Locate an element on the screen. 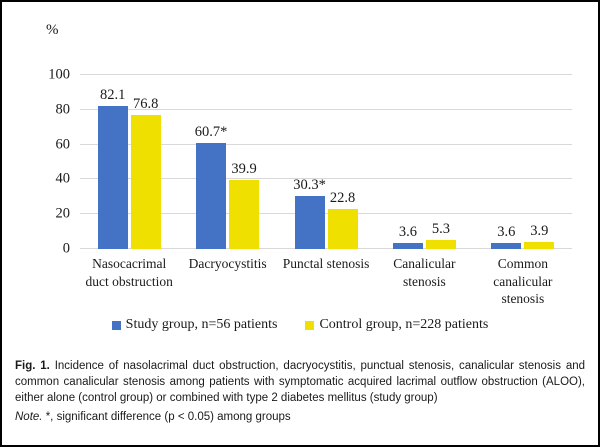 The width and height of the screenshot is (600, 447). legend-item: Study group, n=56 patients is located at coordinates (194, 325).